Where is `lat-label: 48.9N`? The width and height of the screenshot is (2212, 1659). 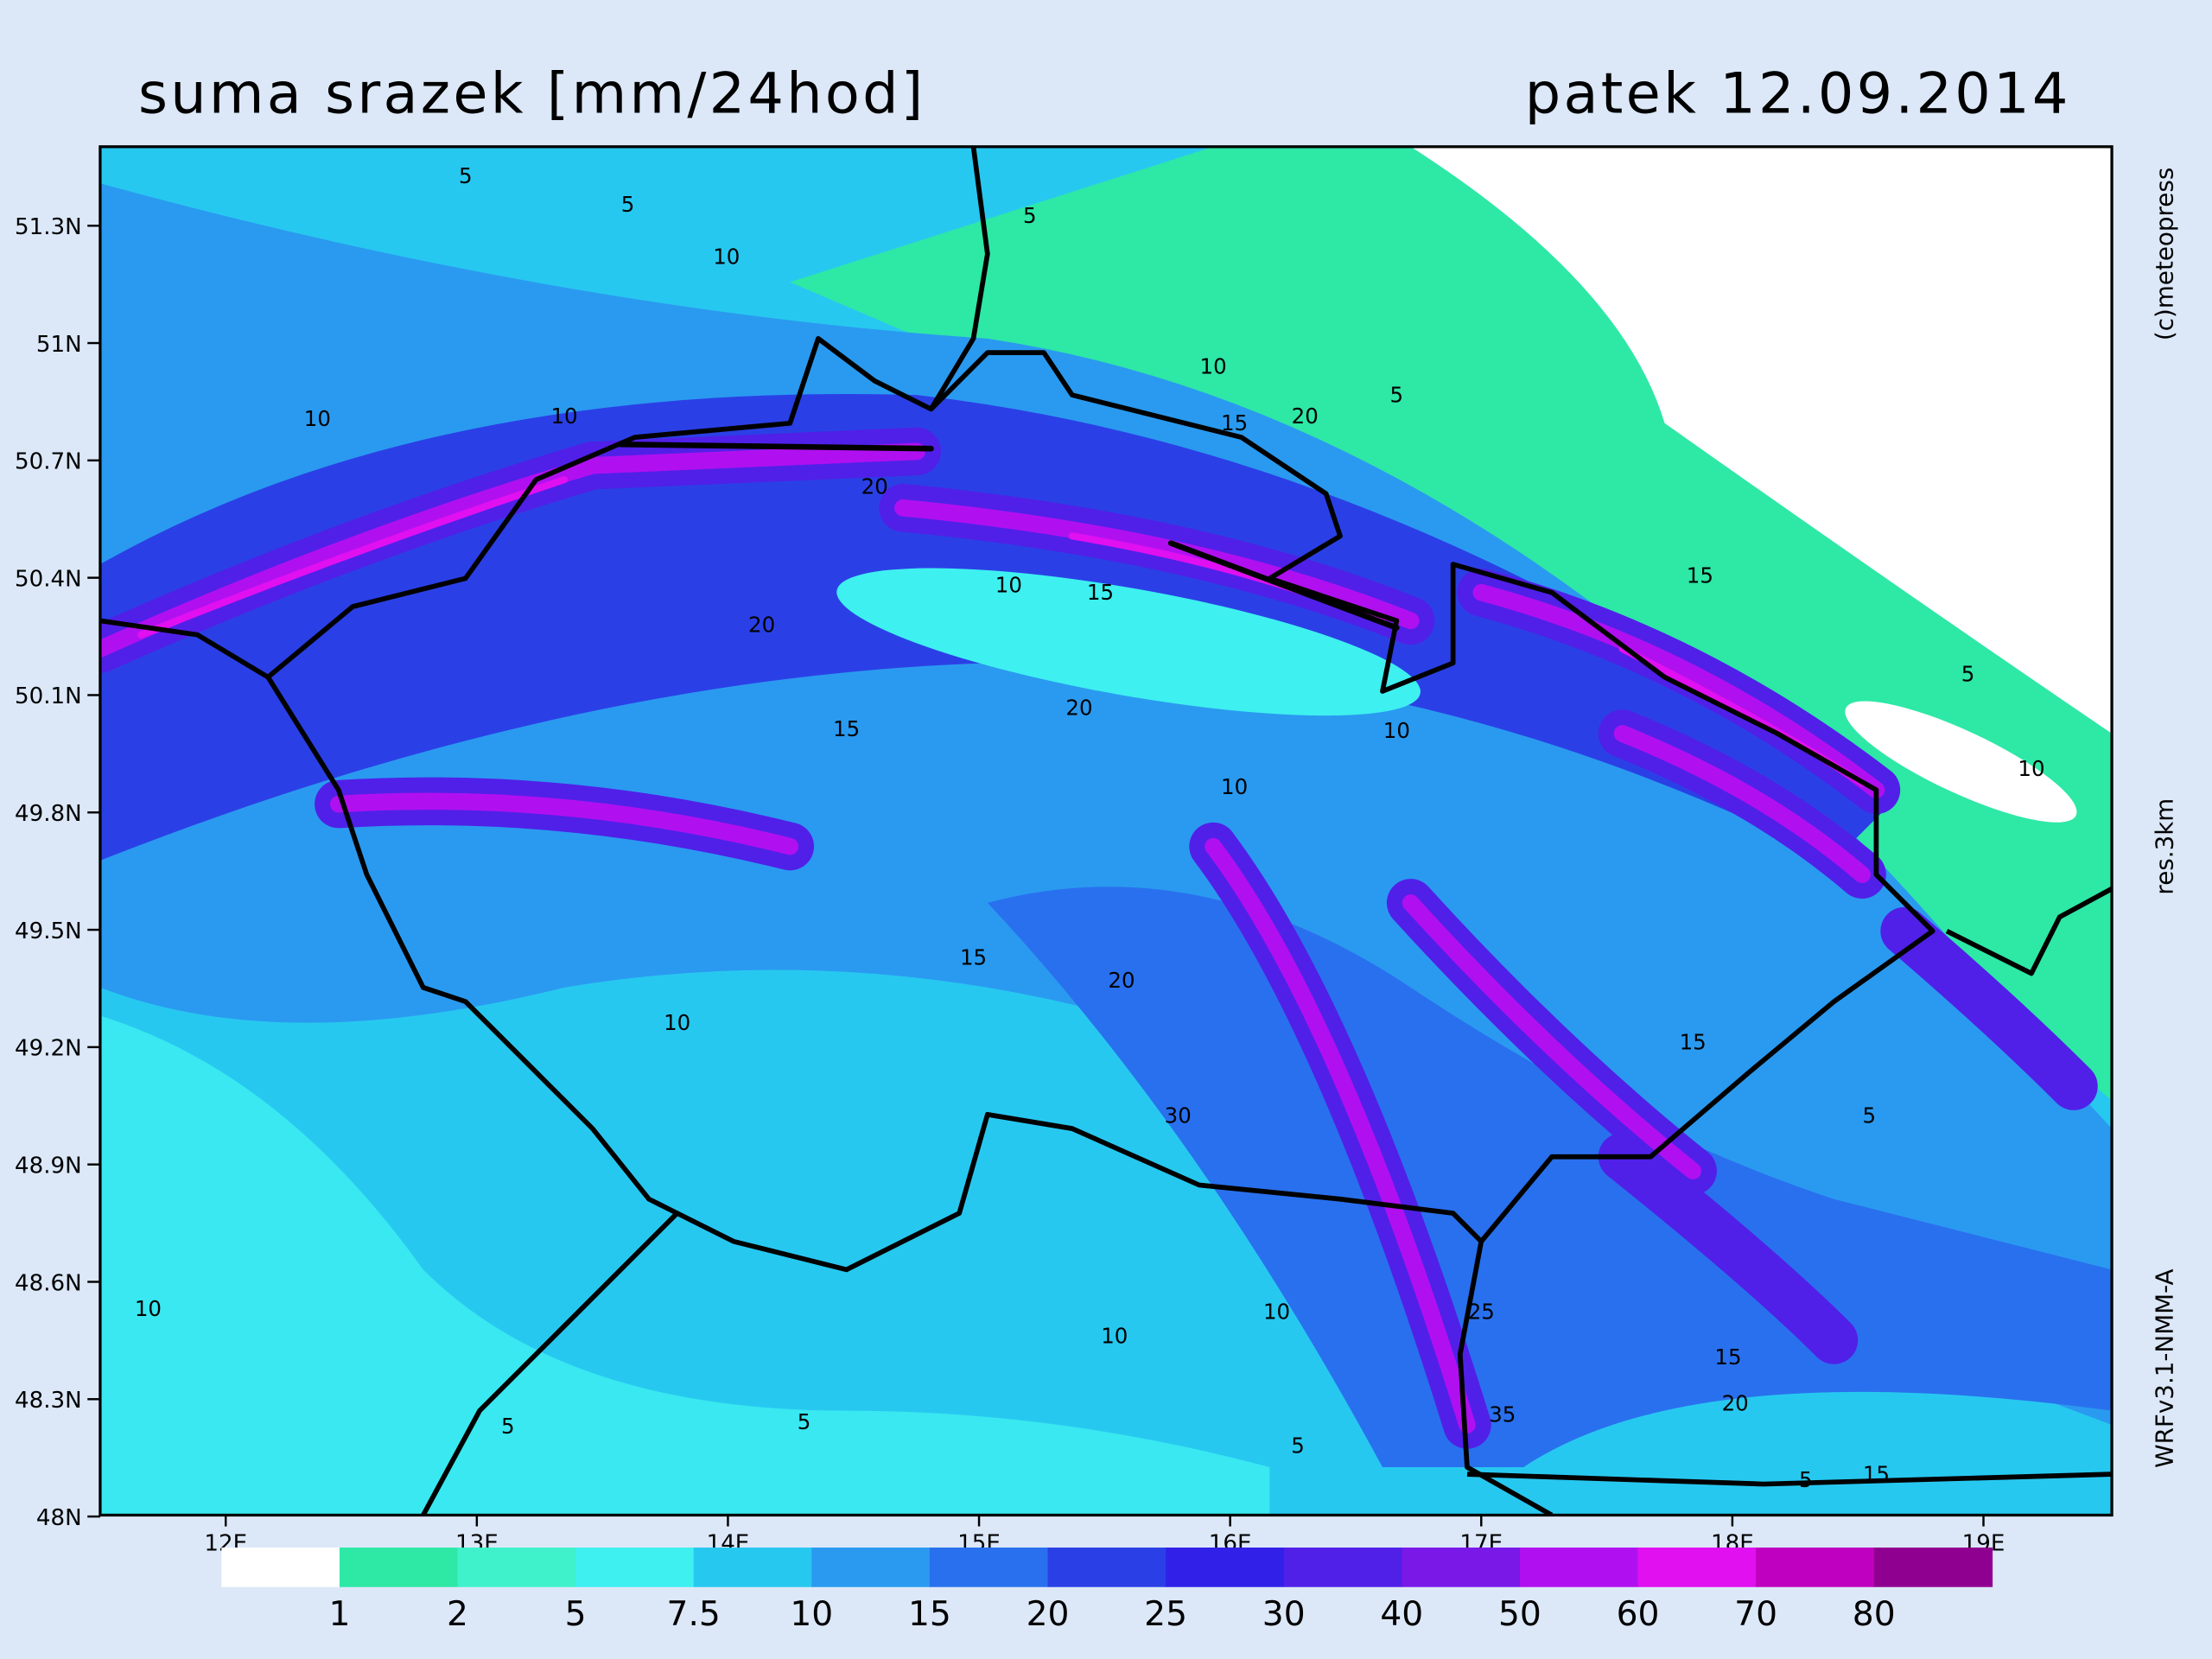 lat-label: 48.9N is located at coordinates (48, 1166).